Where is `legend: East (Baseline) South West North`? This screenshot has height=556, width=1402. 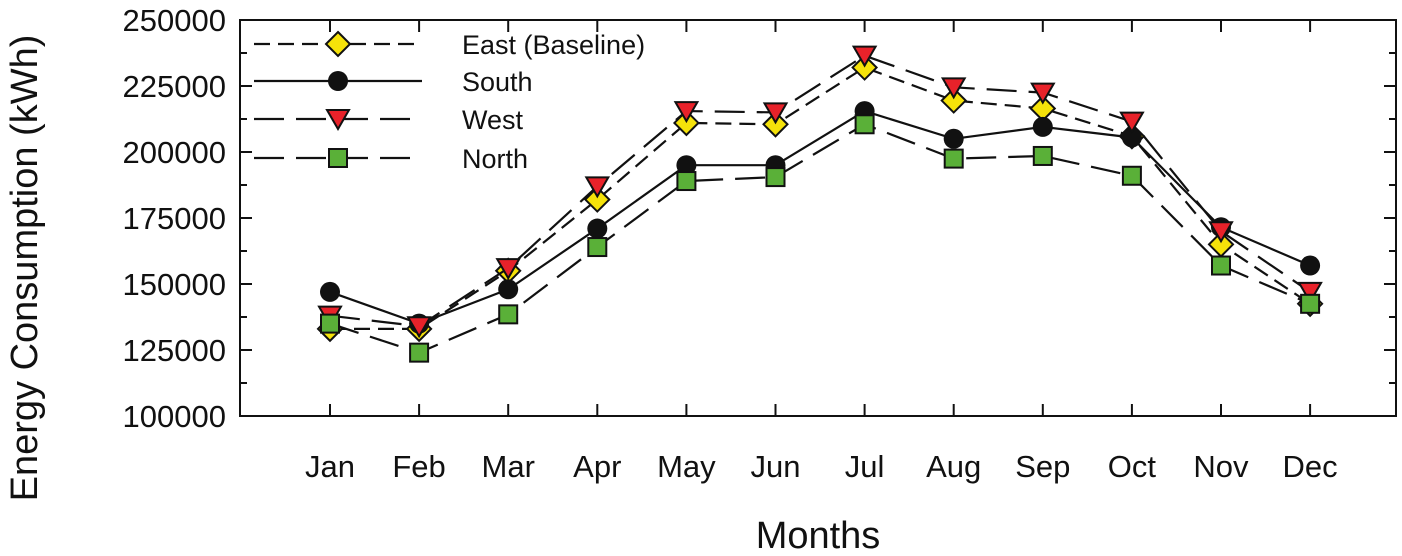 legend: East (Baseline) South West North is located at coordinates (449, 102).